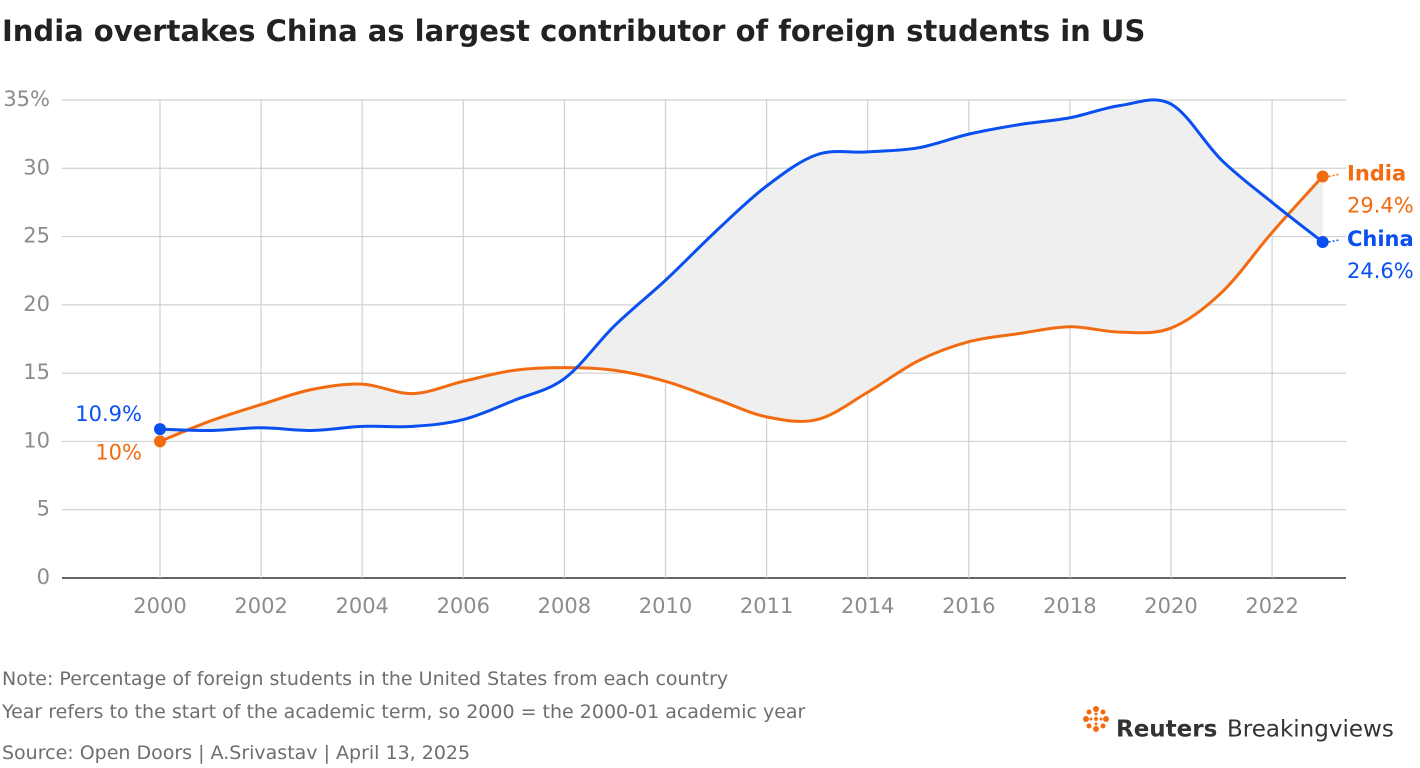 This screenshot has height=768, width=1420. I want to click on y-tick-label: 25, so click(36, 236).